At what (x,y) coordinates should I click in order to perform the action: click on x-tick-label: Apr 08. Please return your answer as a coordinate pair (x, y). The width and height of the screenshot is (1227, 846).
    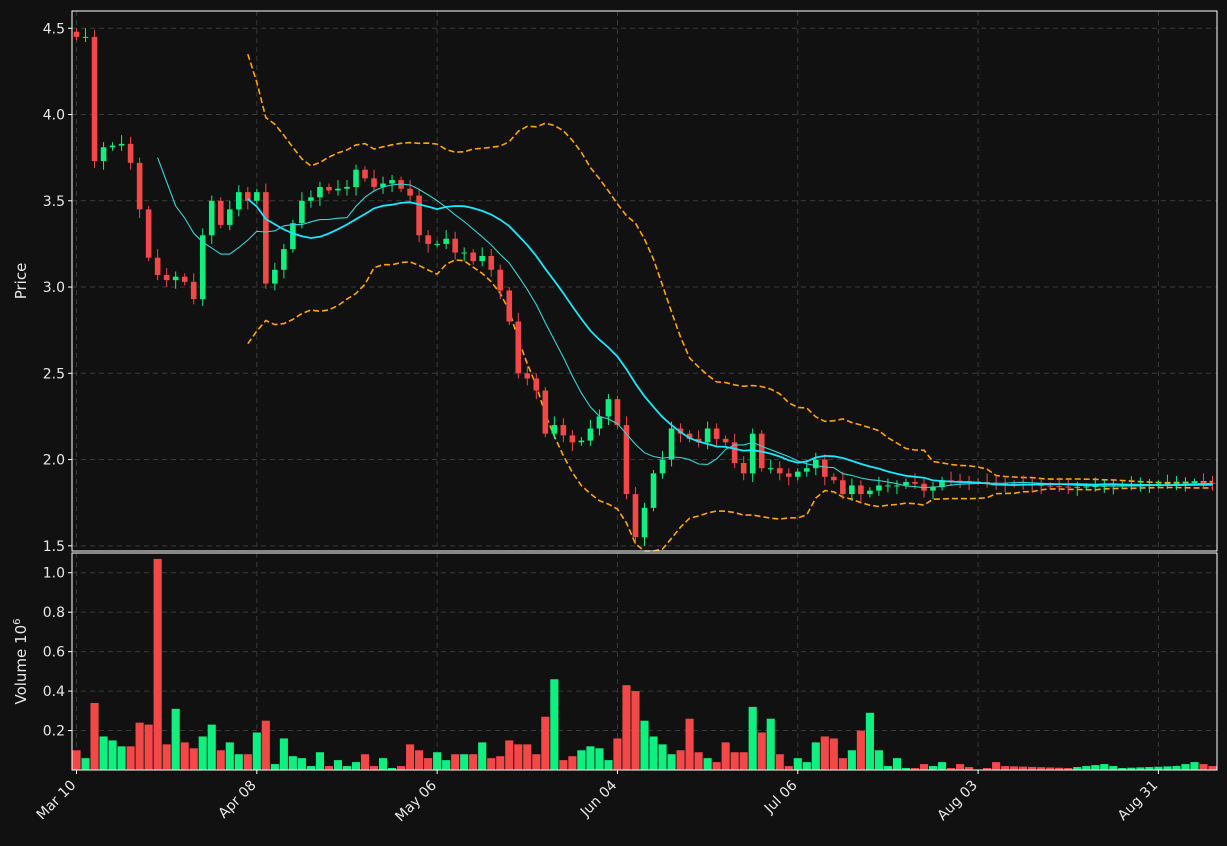
    Looking at the image, I should click on (237, 800).